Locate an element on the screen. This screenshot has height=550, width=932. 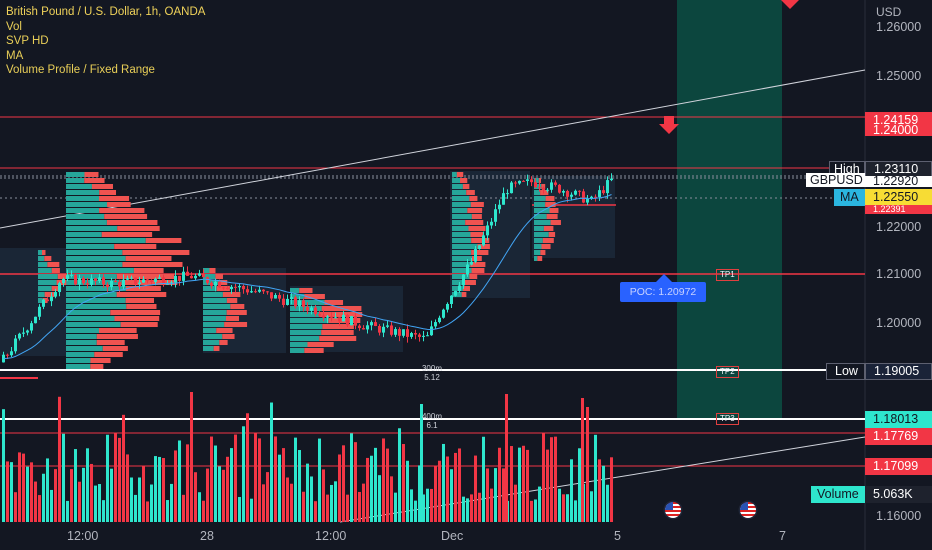
volume-label: Volume is located at coordinates (838, 494).